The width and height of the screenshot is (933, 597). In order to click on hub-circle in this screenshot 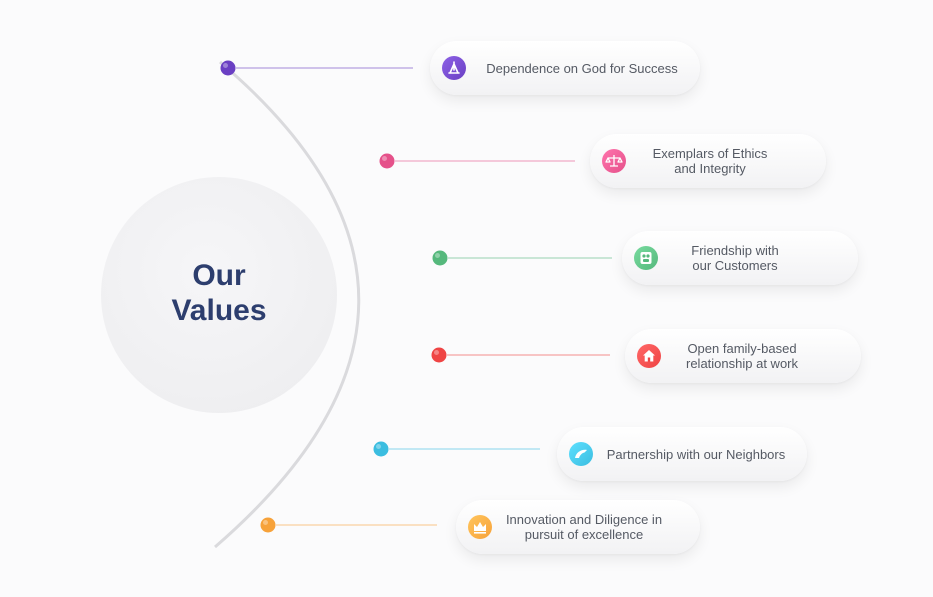, I will do `click(219, 295)`.